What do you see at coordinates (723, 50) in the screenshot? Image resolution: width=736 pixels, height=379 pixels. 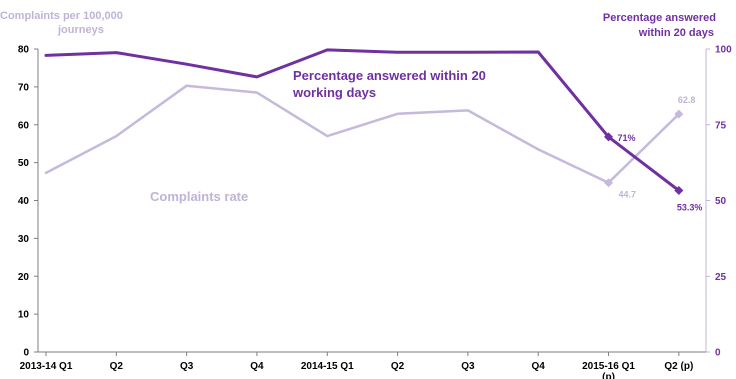 I see `right-tick-label: 100` at bounding box center [723, 50].